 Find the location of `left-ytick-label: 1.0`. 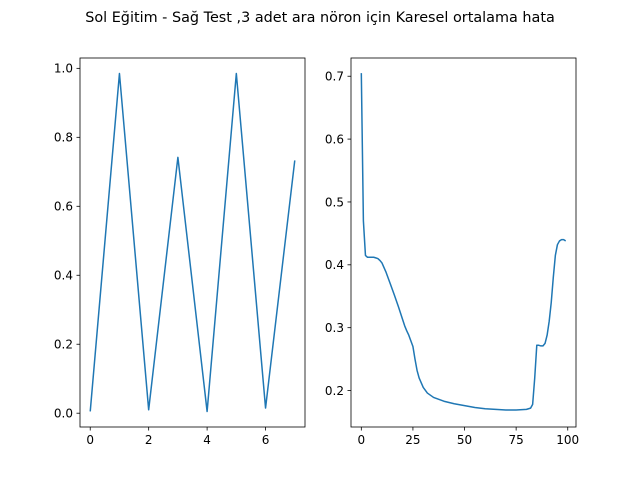

left-ytick-label: 1.0 is located at coordinates (63, 69).